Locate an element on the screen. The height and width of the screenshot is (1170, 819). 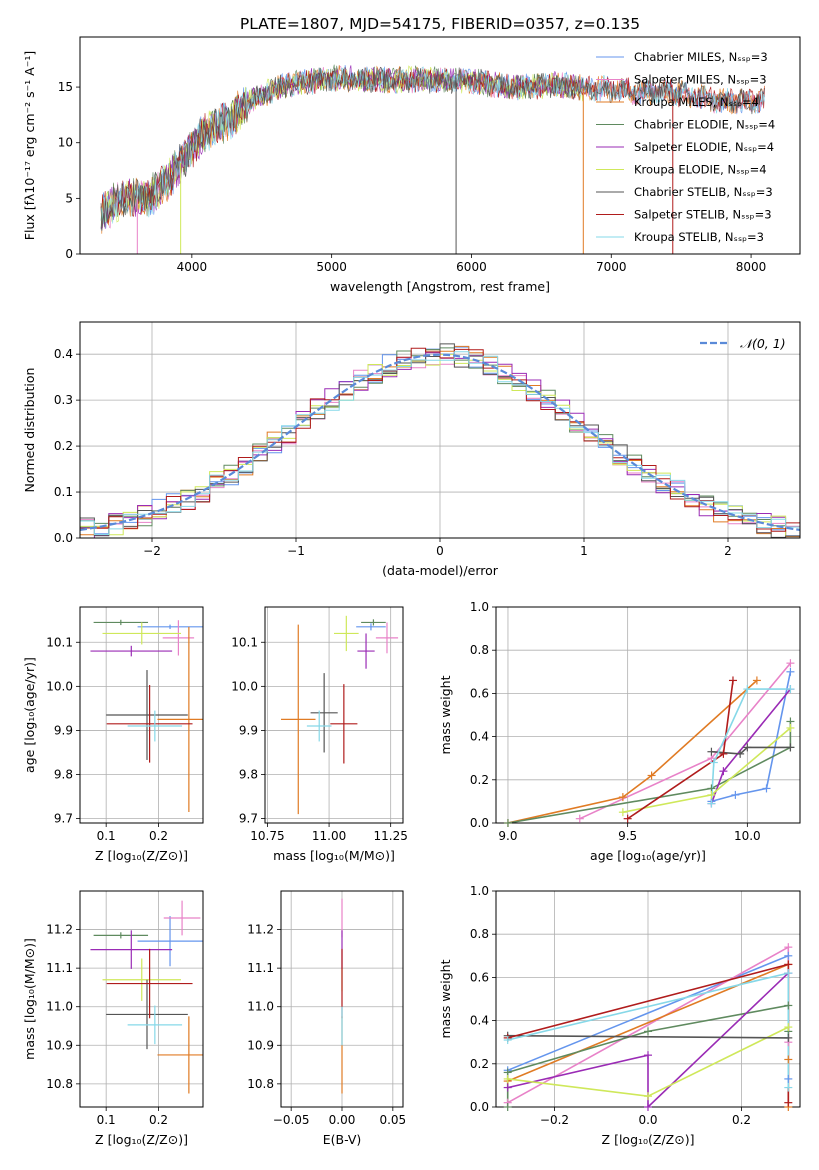
x-axis-label: E(B-V) is located at coordinates (342, 1139).